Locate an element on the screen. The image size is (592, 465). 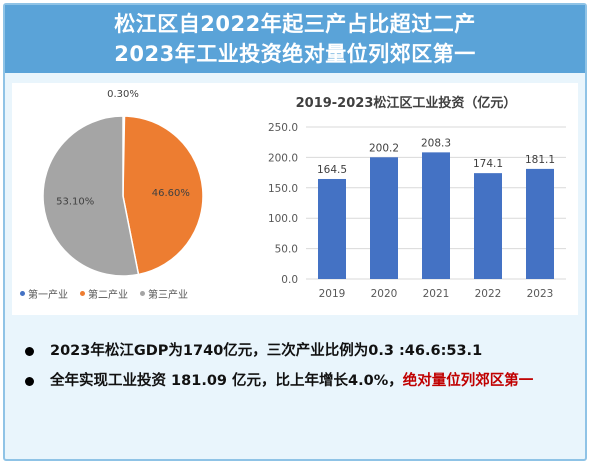
bar-value-label: 208.3 is located at coordinates (436, 143).